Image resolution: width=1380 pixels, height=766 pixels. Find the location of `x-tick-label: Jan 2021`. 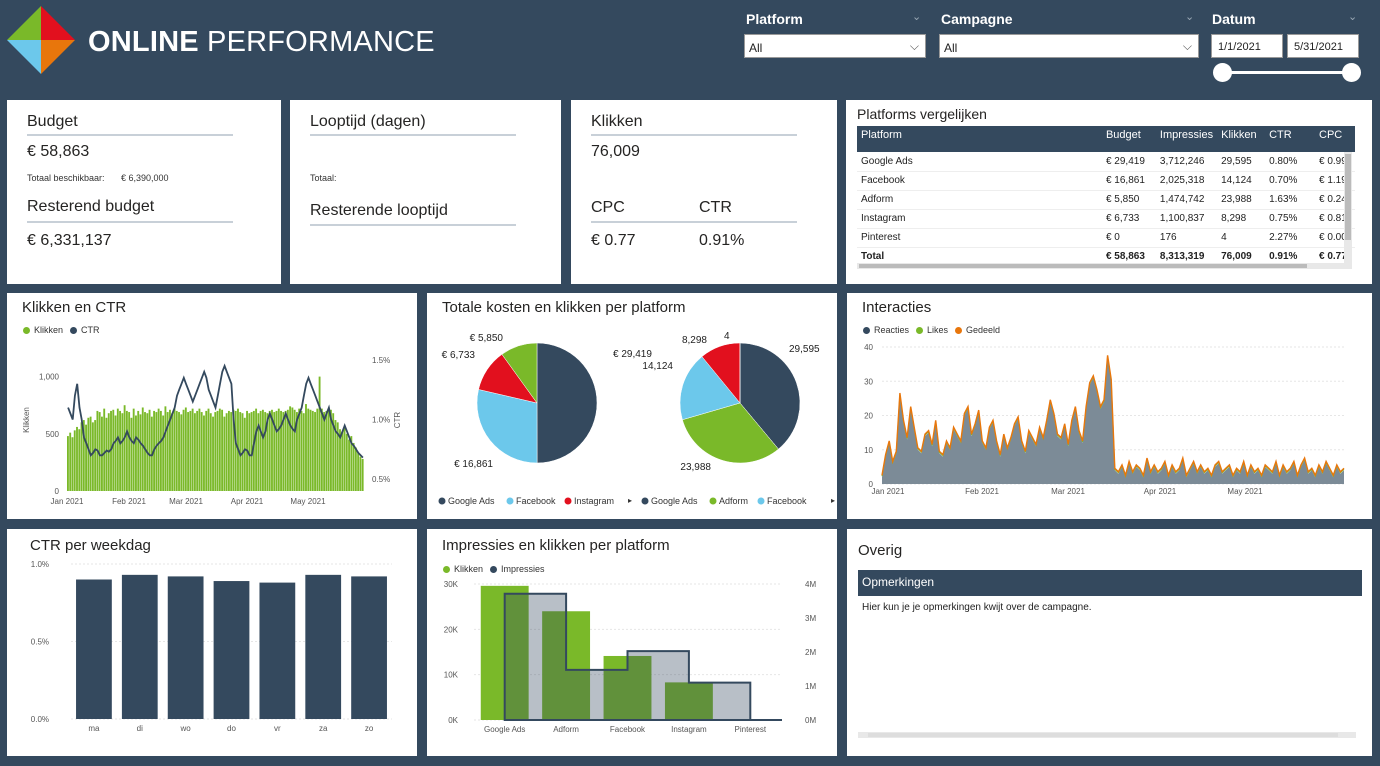

x-tick-label: Jan 2021 is located at coordinates (888, 491).